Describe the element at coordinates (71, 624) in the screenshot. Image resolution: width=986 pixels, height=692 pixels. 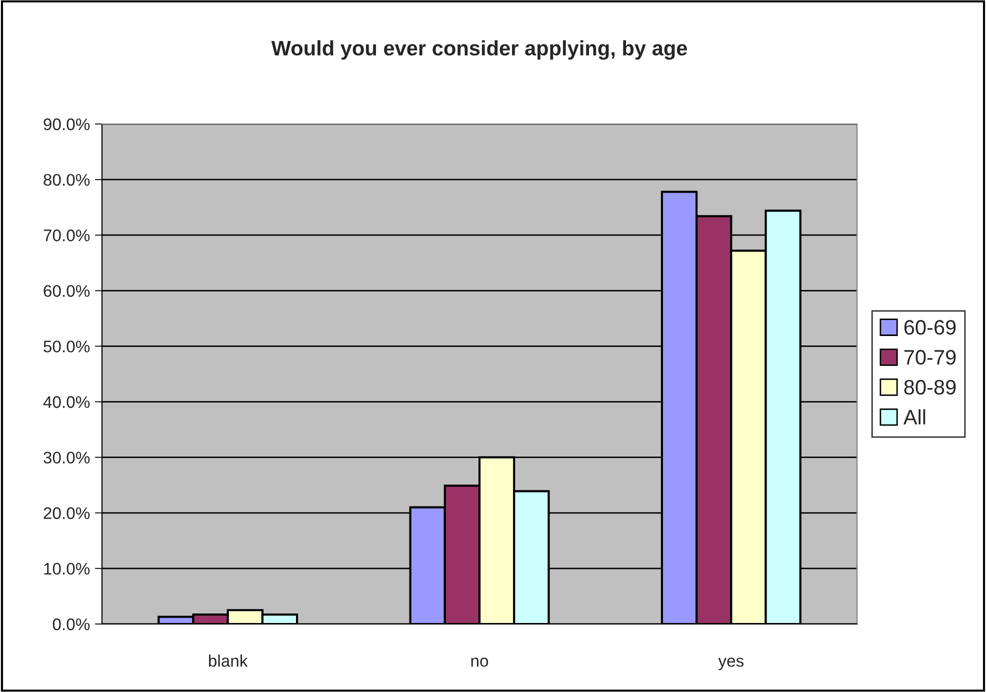
I see `y-tick-label: 0.0%` at that location.